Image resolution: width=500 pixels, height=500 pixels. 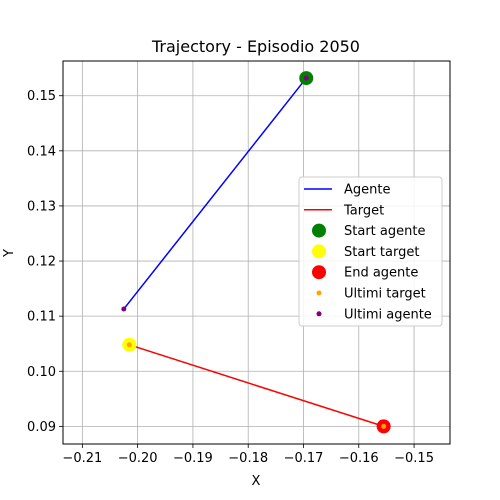 What do you see at coordinates (41, 317) in the screenshot?
I see `y-tick-label: 0.11` at bounding box center [41, 317].